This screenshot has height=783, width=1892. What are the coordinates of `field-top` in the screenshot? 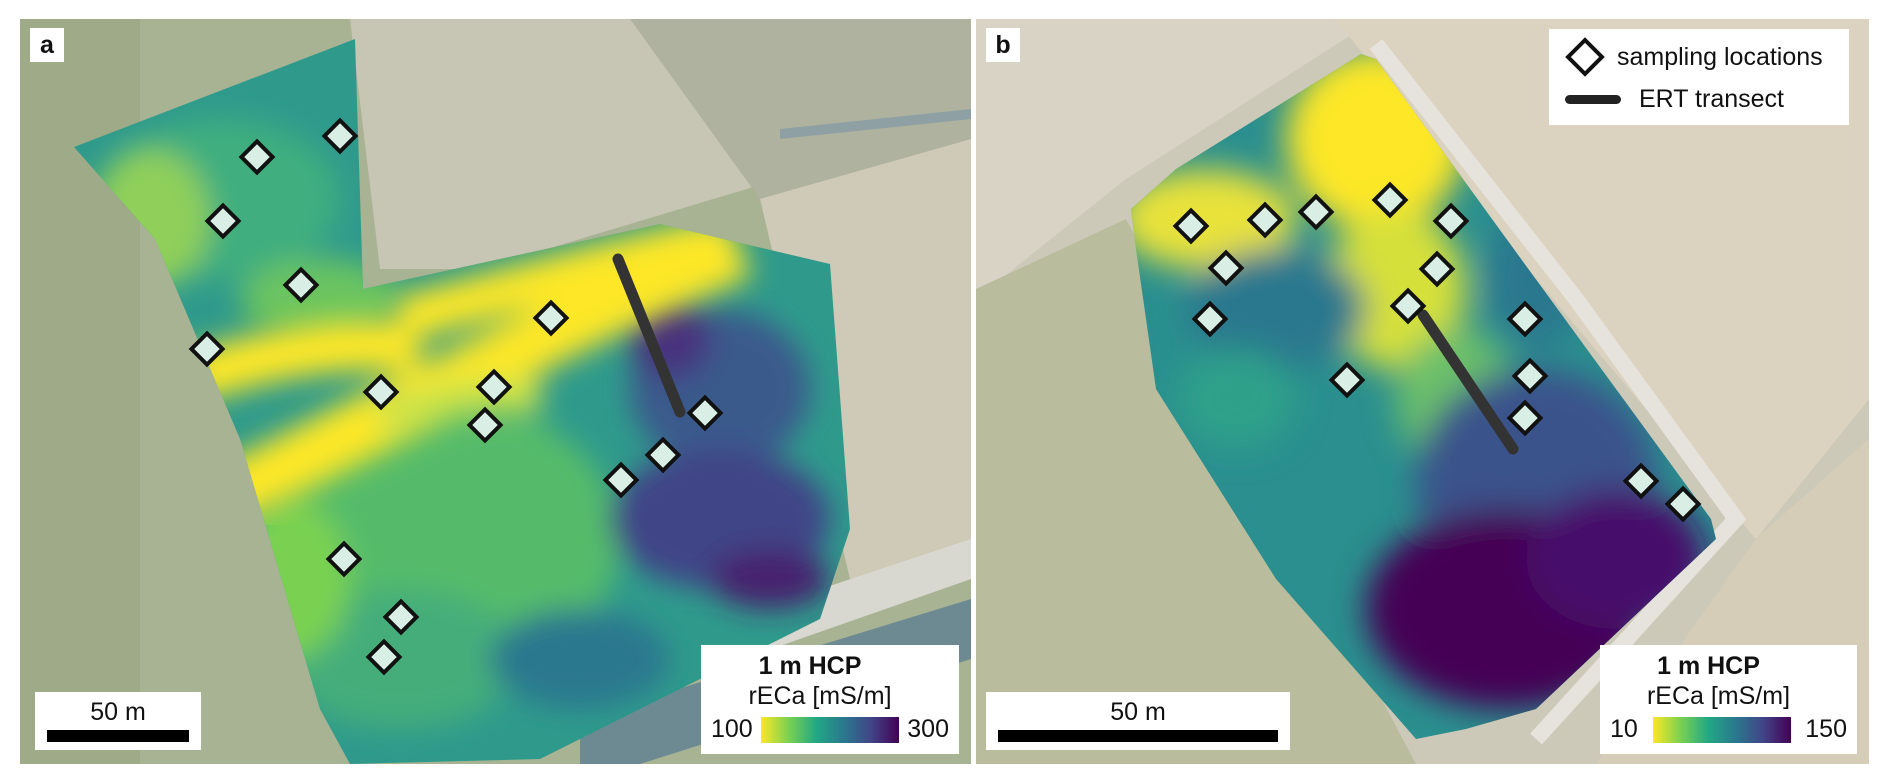 It's located at (565, 144).